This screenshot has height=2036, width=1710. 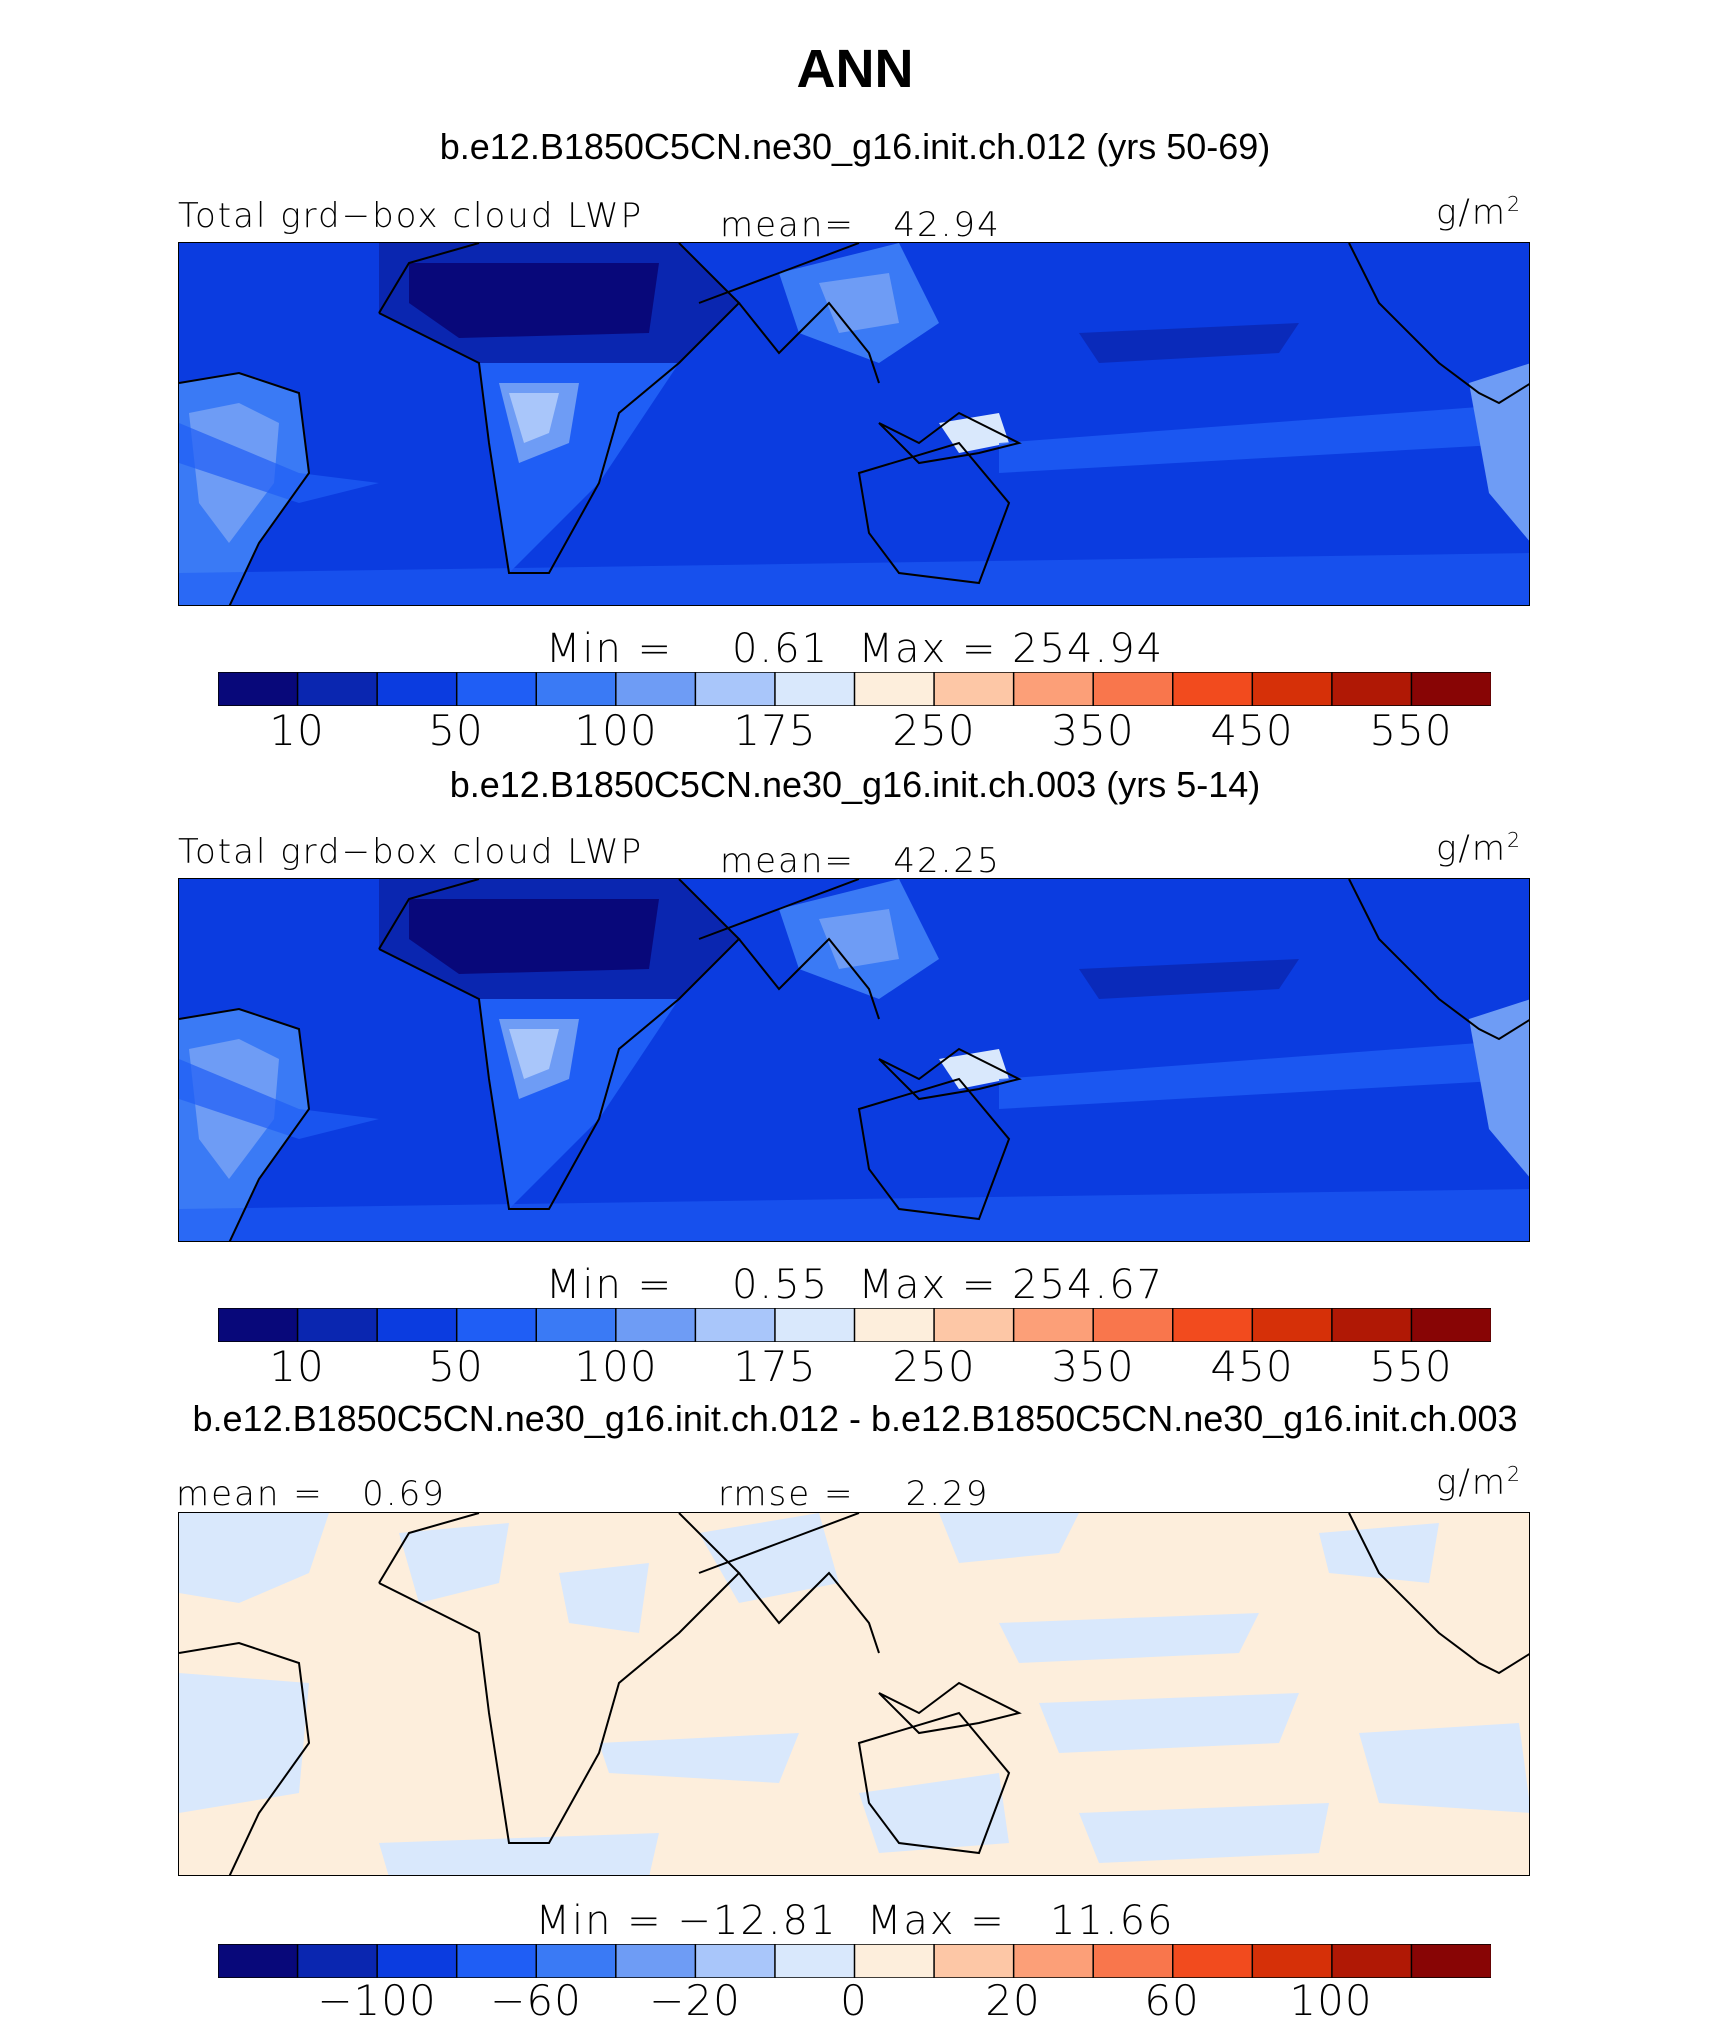 What do you see at coordinates (855, 1285) in the screenshot?
I see `panel-2-min-max: Min = 0.55 Max = 254.67` at bounding box center [855, 1285].